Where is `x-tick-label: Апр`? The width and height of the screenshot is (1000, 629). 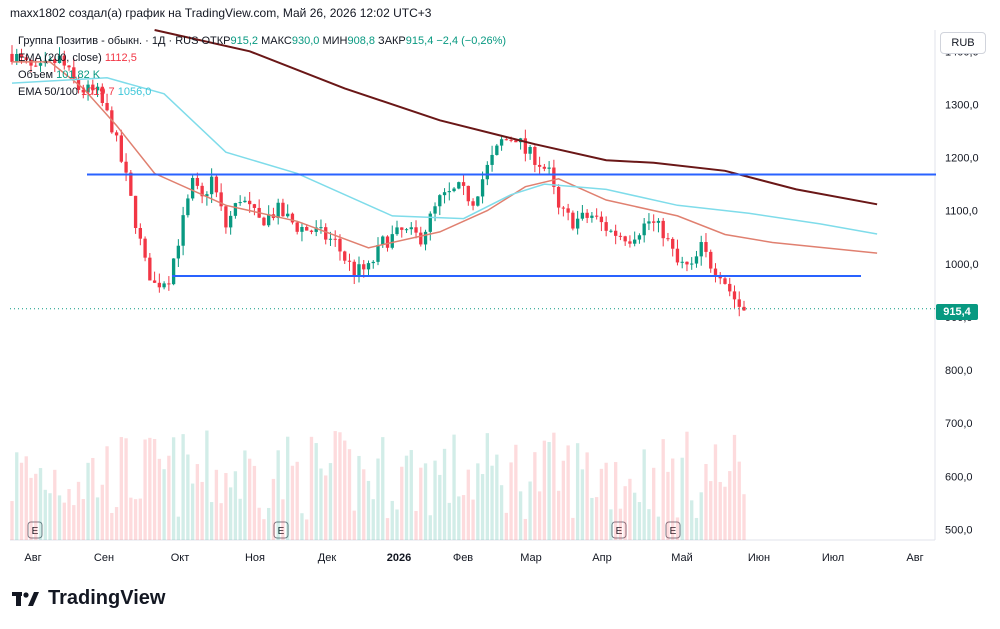 x-tick-label: Апр is located at coordinates (601, 558).